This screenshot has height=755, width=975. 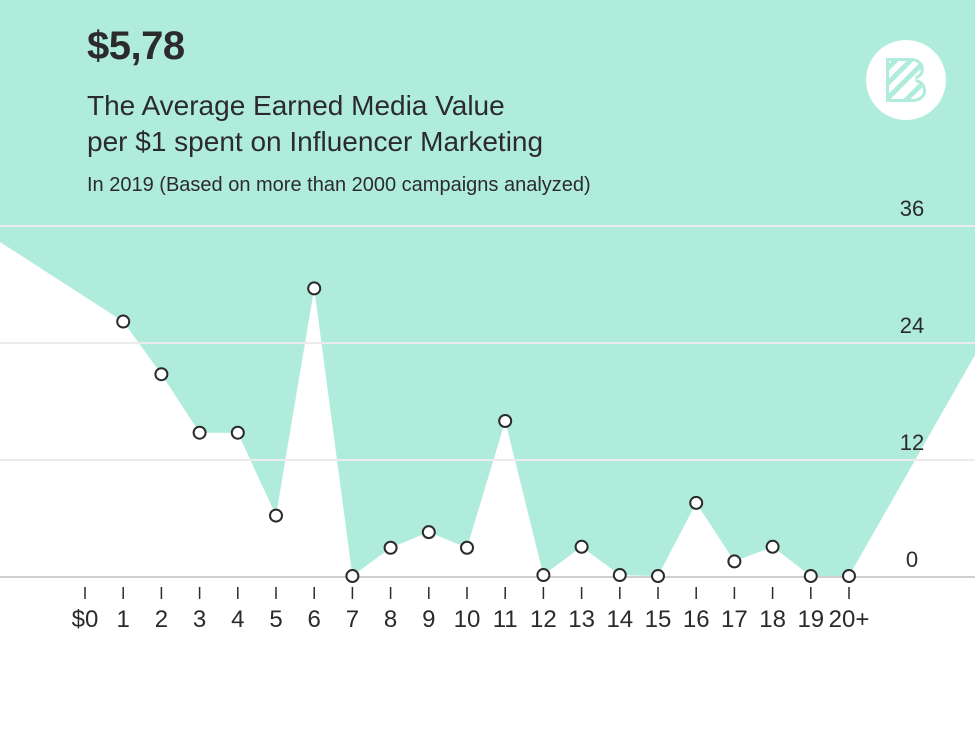 What do you see at coordinates (543, 619) in the screenshot?
I see `x-tick-label: 12` at bounding box center [543, 619].